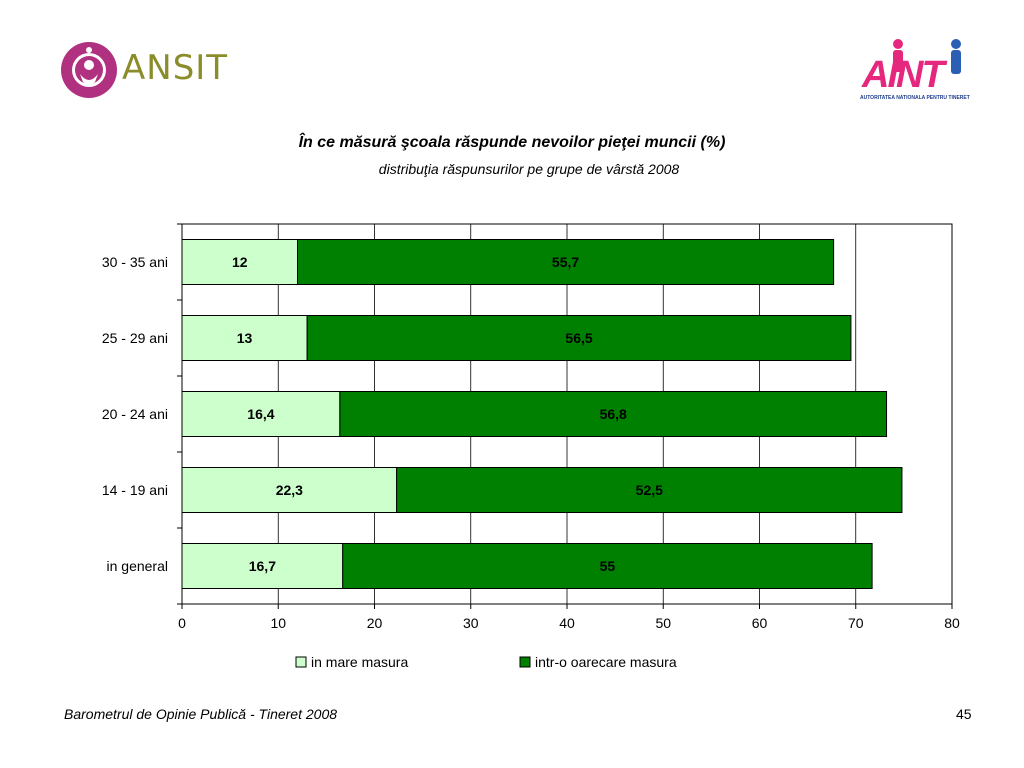  I want to click on x-tick-label: 80, so click(952, 623).